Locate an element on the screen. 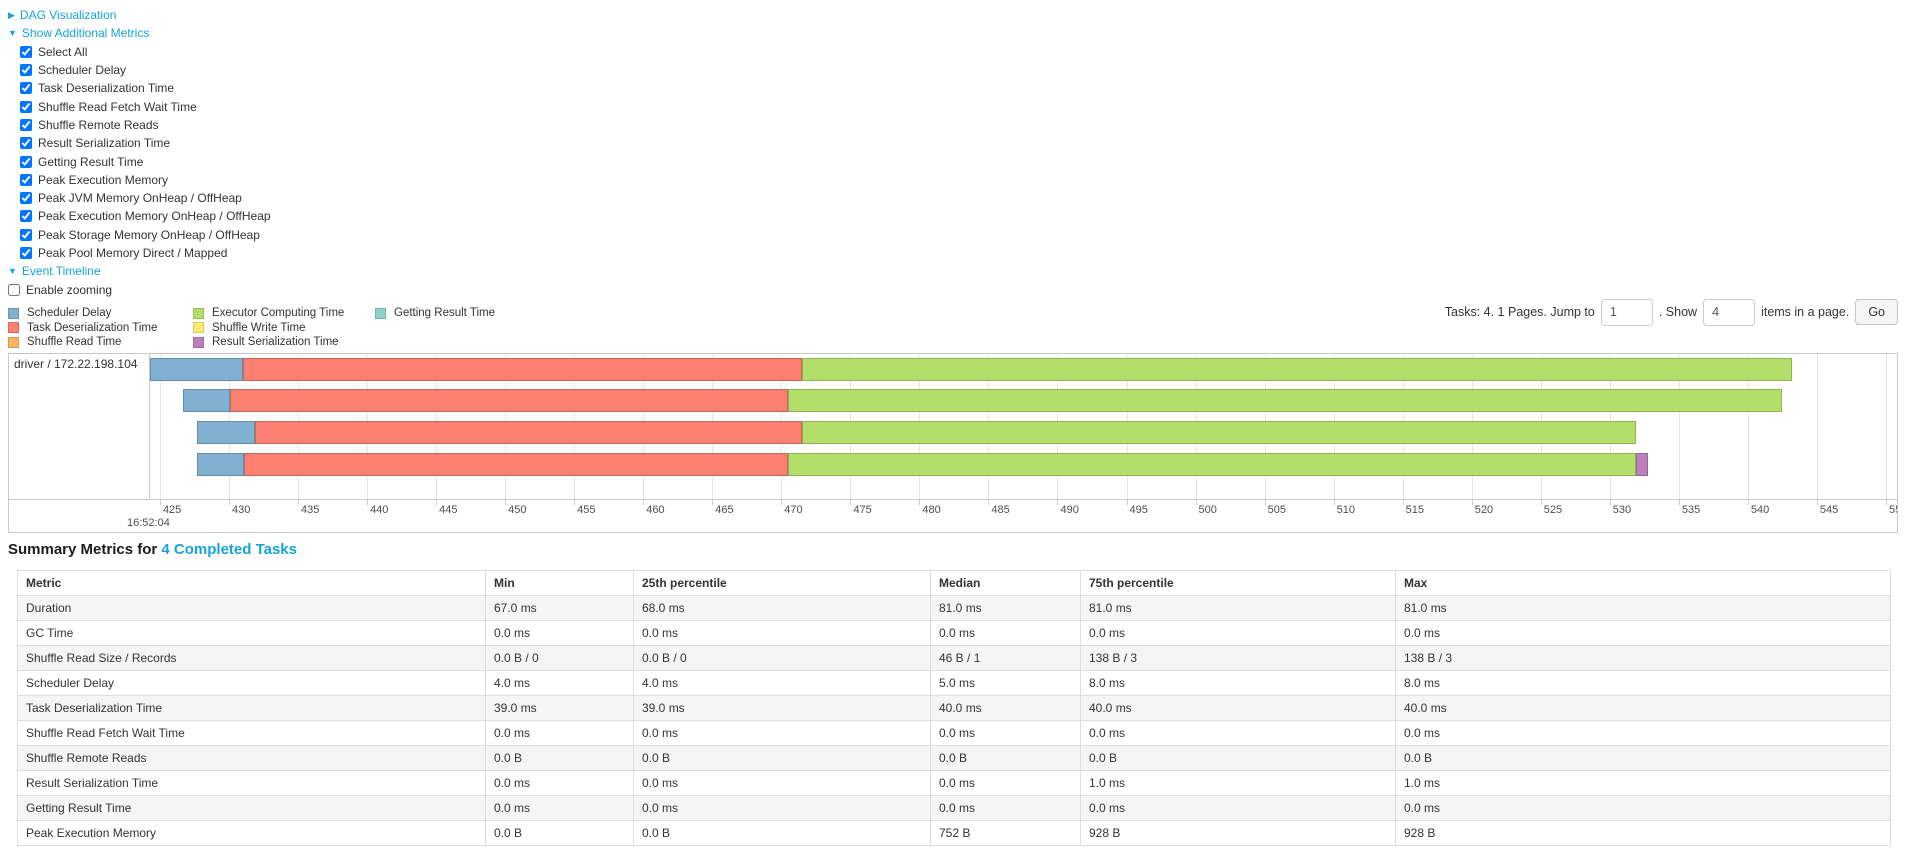  task-deserialization-swatch-icon is located at coordinates (13, 328).